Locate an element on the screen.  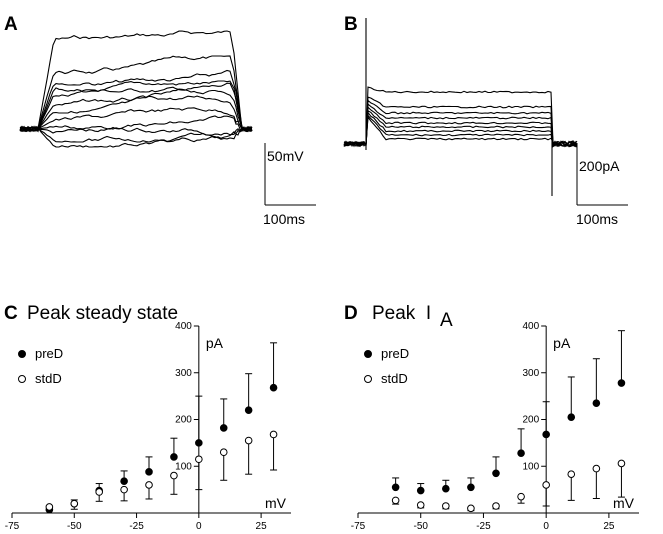
panel-d-label: D is located at coordinates (351, 313).